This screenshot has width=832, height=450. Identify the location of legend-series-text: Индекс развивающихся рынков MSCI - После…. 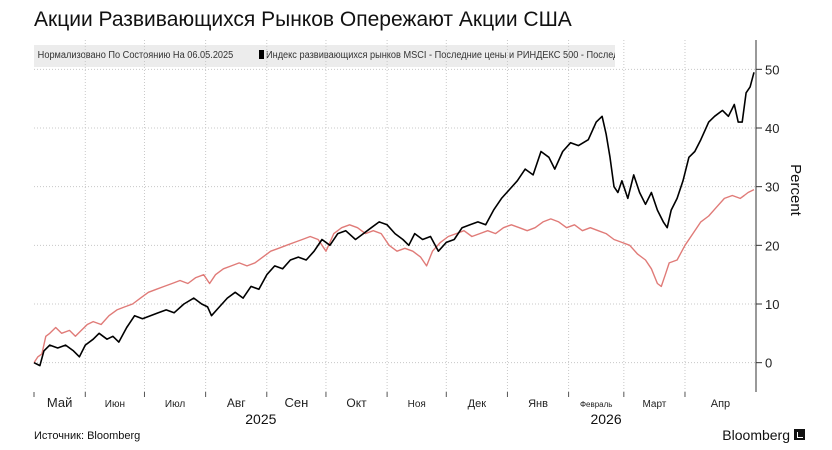
(440, 55).